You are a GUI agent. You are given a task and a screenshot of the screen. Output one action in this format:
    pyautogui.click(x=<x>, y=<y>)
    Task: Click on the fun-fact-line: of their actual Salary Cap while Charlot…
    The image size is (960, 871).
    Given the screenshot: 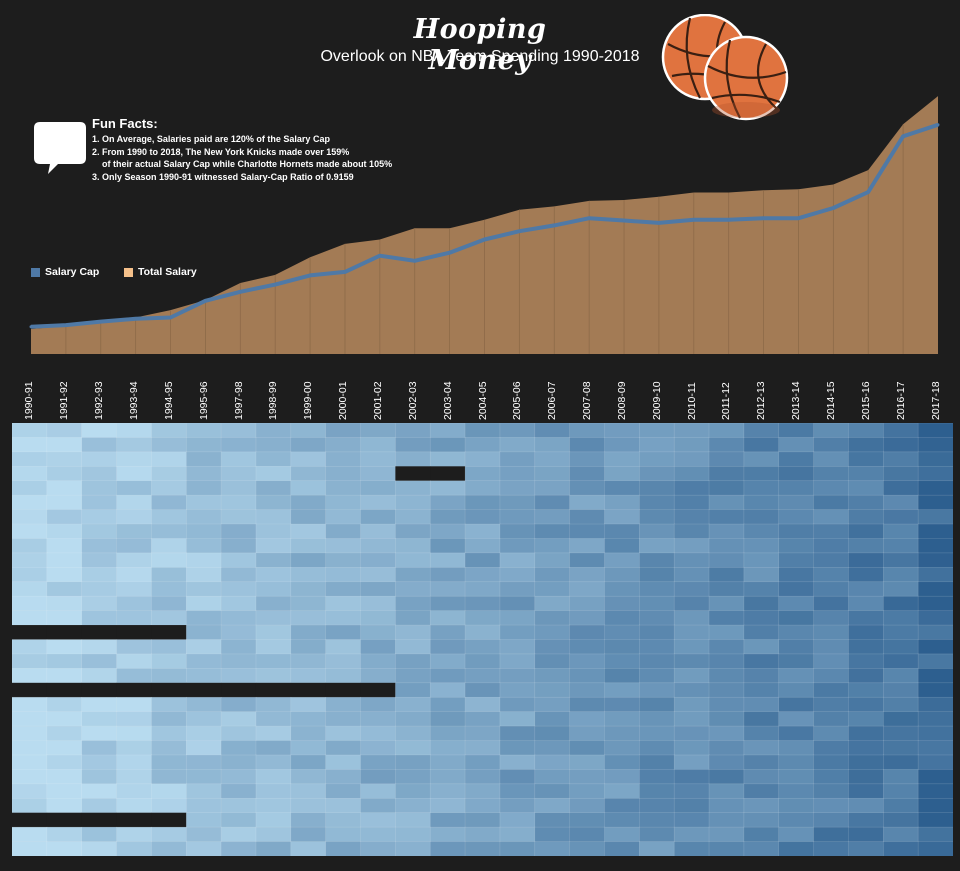 What is the action you would take?
    pyautogui.click(x=242, y=164)
    